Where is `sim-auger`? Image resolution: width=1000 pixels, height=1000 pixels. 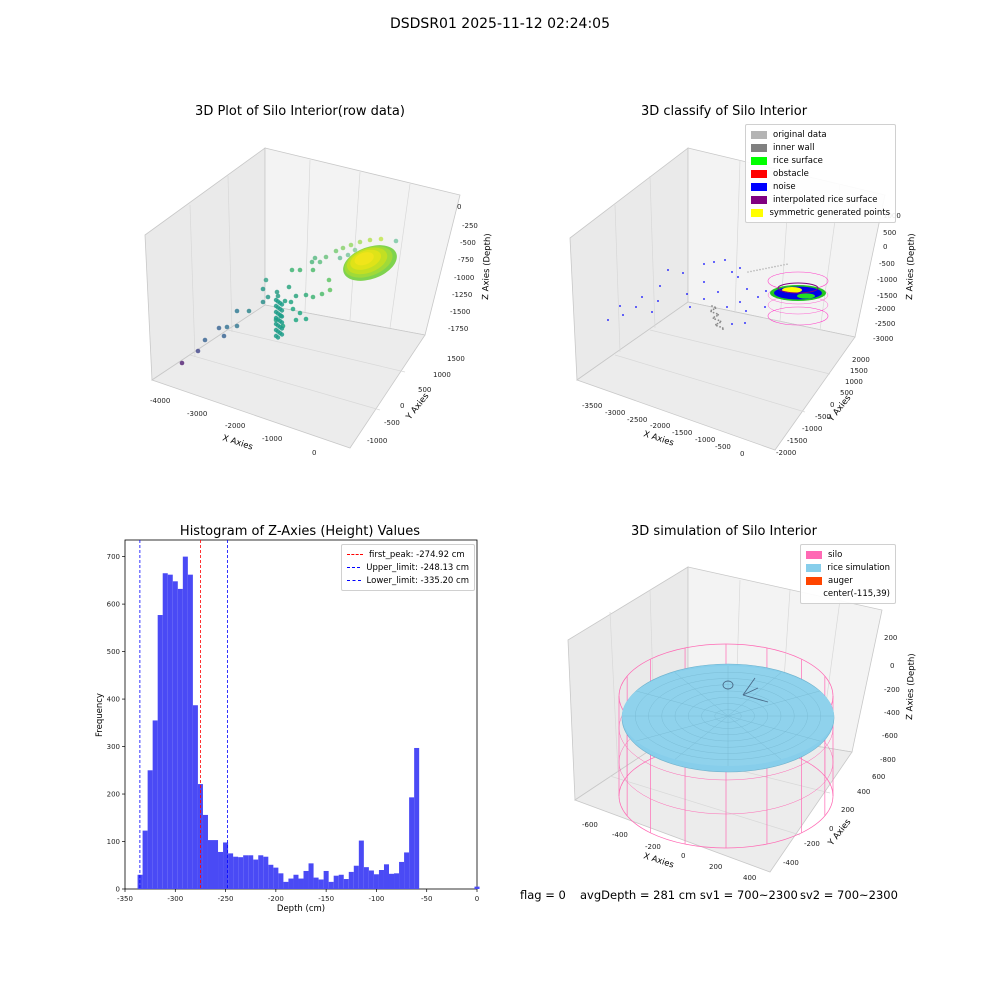
sim-auger is located at coordinates (745, 690).